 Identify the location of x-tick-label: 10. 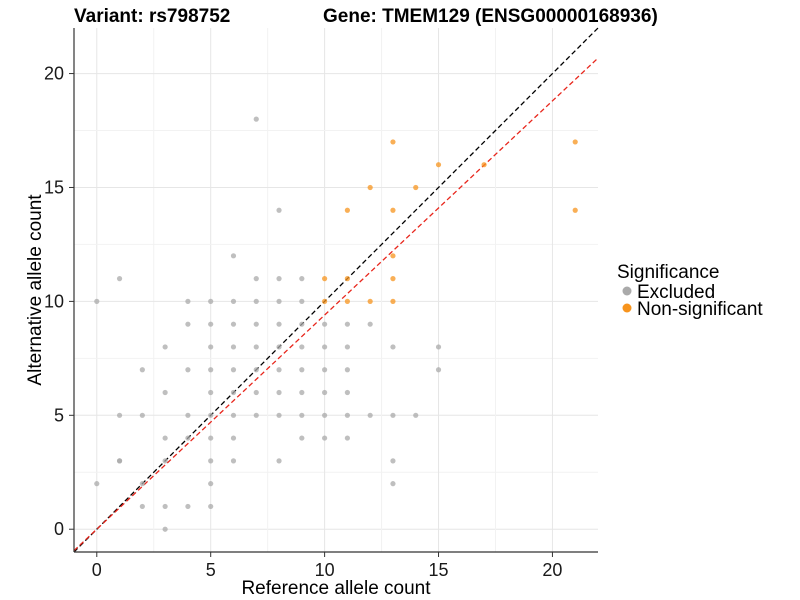
(325, 570).